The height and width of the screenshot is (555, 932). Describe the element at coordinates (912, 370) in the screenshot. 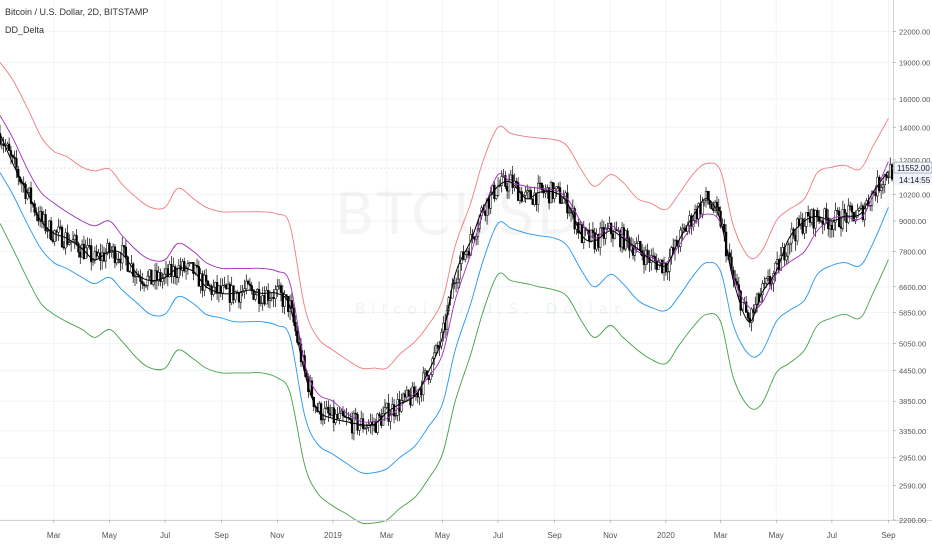

I see `y-tick-label: 4450.00` at that location.